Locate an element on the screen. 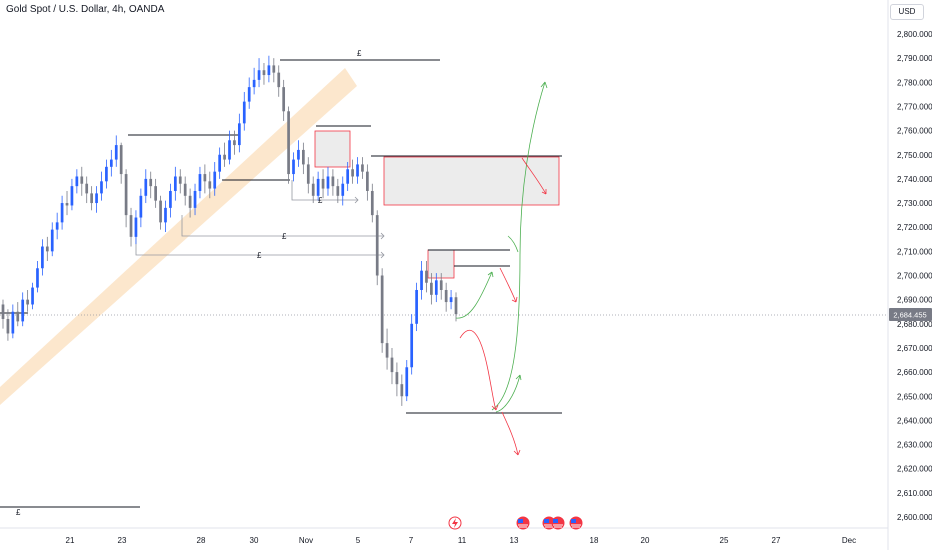 This screenshot has width=932, height=550. time-tick-label: 20 is located at coordinates (645, 540).